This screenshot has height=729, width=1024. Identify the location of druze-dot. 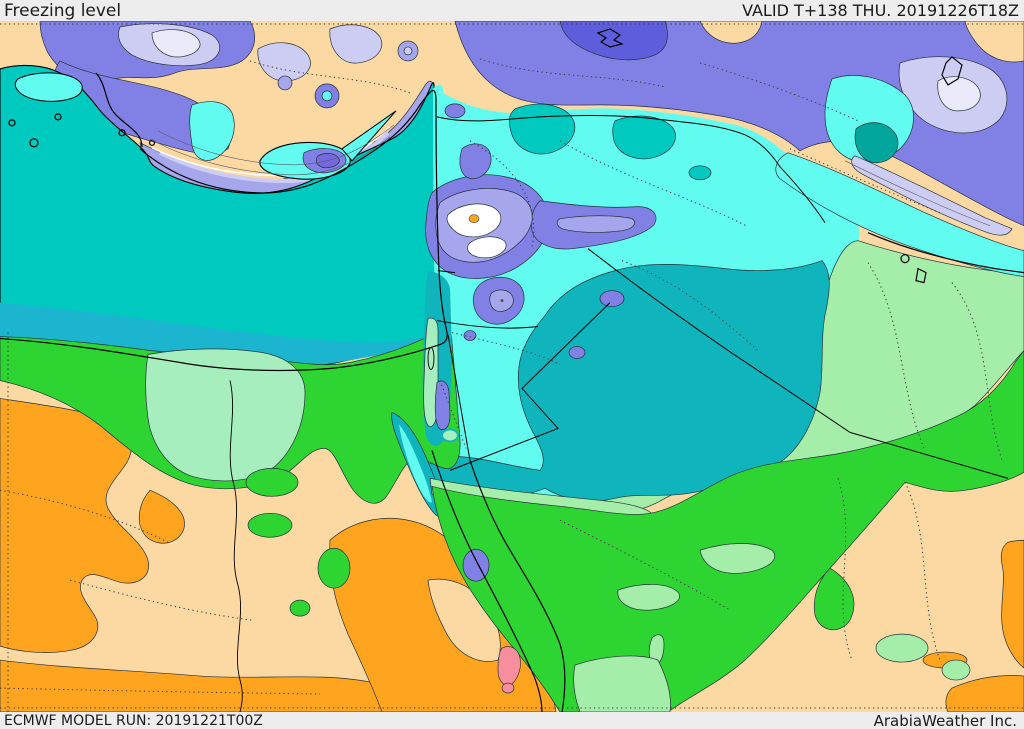
(502, 301).